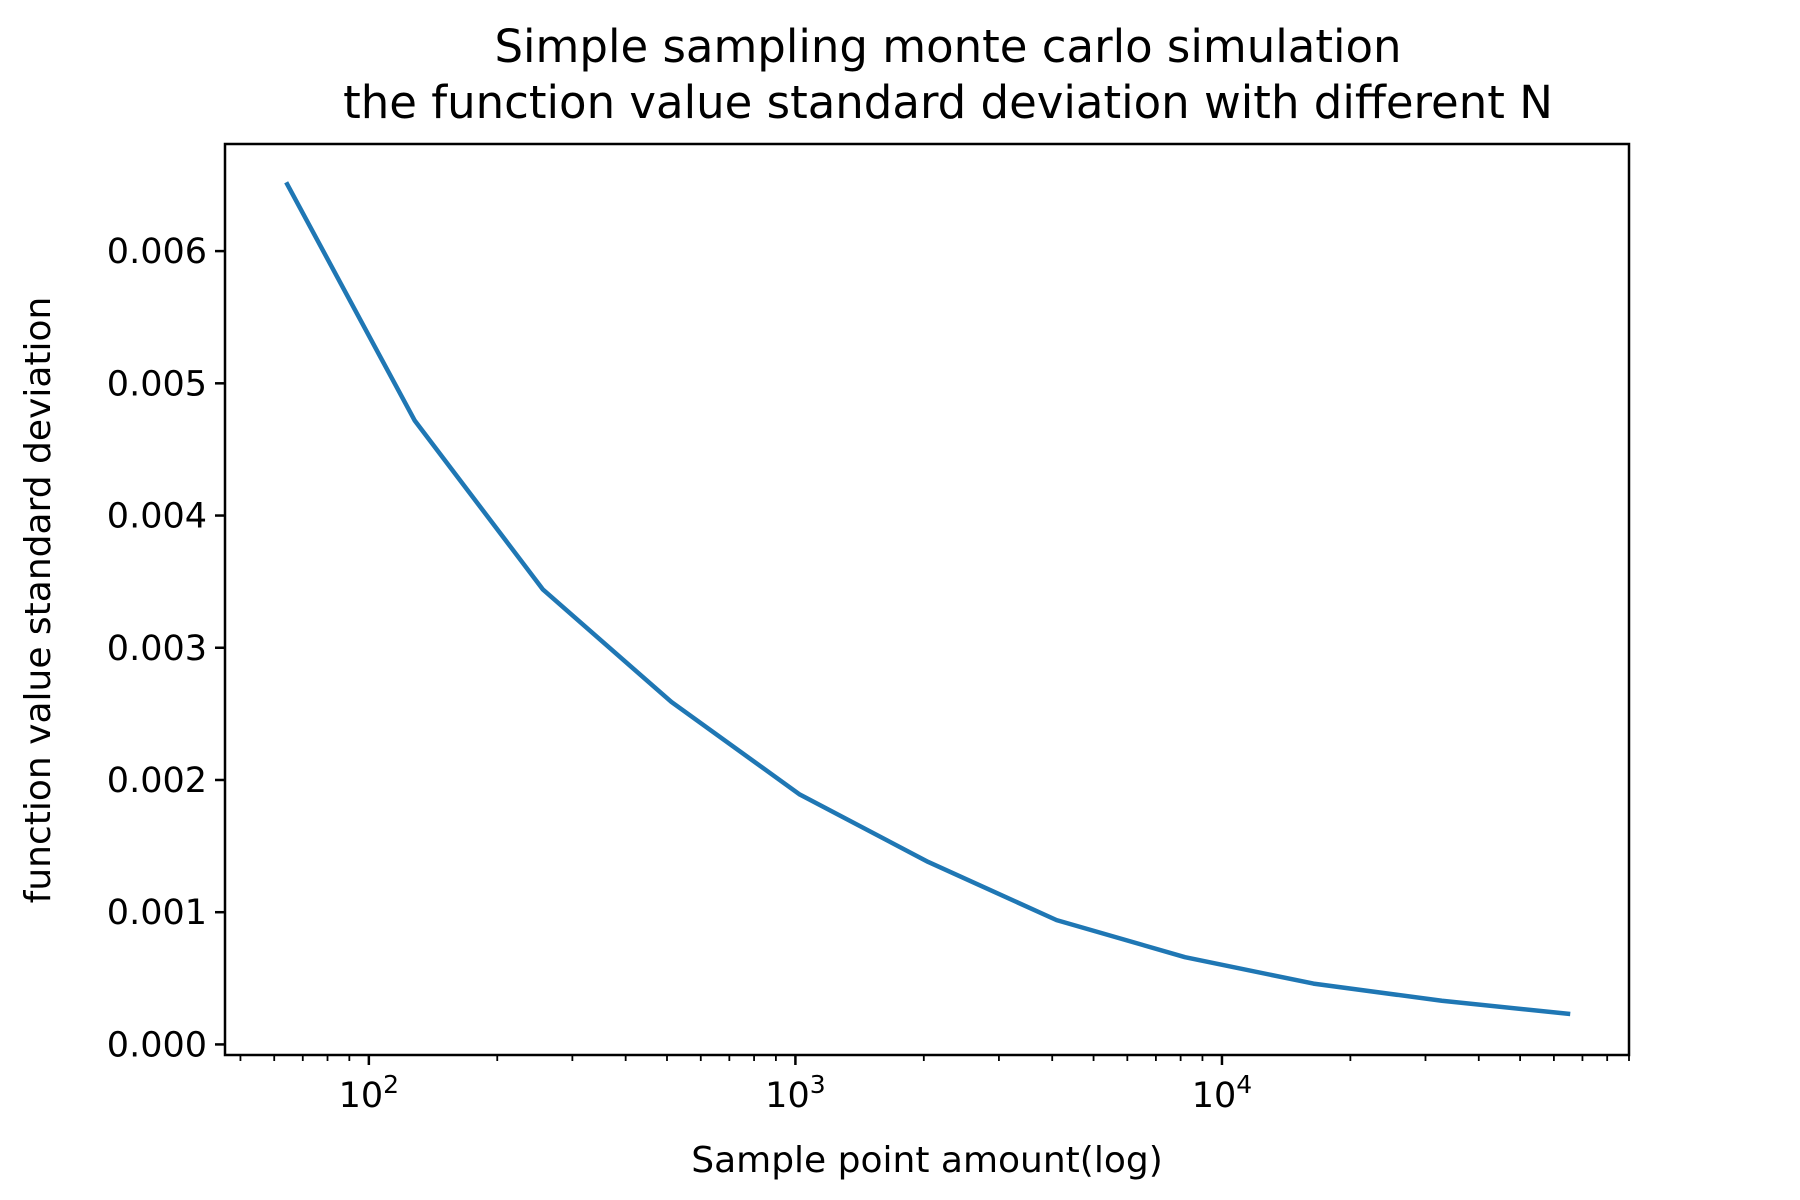 This screenshot has width=1800, height=1200. Describe the element at coordinates (157, 1045) in the screenshot. I see `y-tick-label: 0.000` at that location.